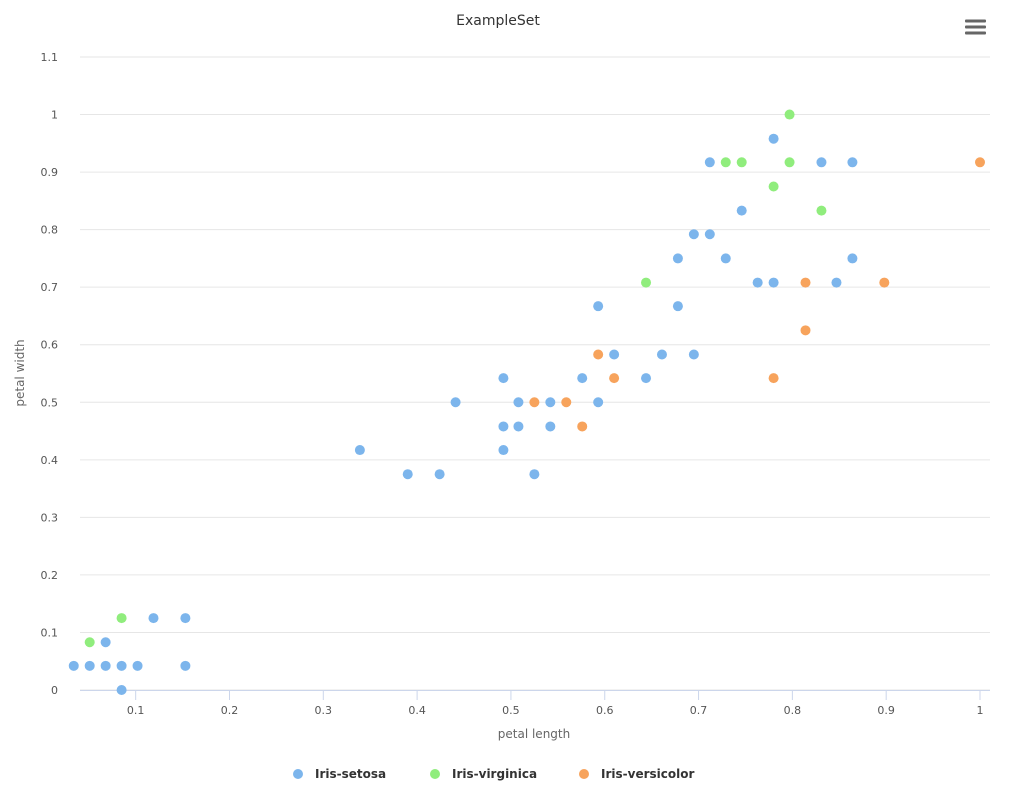 This screenshot has width=1009, height=804. Describe the element at coordinates (605, 710) in the screenshot. I see `x-tick-label: 0.6` at that location.